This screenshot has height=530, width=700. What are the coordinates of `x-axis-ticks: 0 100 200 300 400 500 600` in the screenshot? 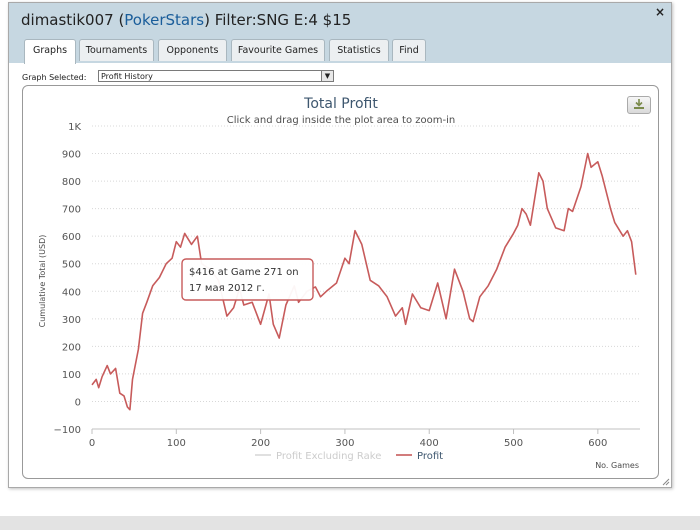 It's located at (348, 439).